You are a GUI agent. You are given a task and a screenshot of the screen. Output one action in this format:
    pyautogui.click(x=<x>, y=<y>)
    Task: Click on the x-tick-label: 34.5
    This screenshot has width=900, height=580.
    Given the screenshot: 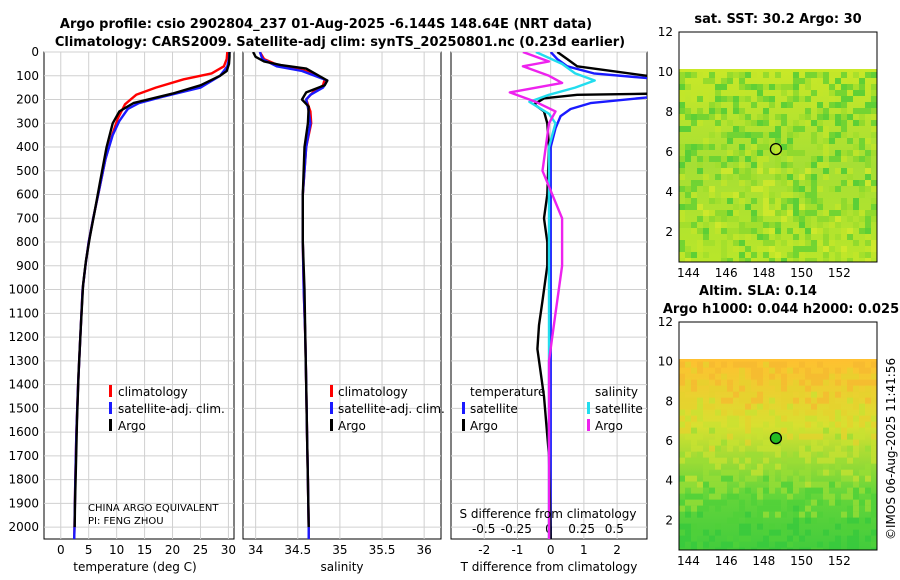 What is the action you would take?
    pyautogui.click(x=297, y=550)
    